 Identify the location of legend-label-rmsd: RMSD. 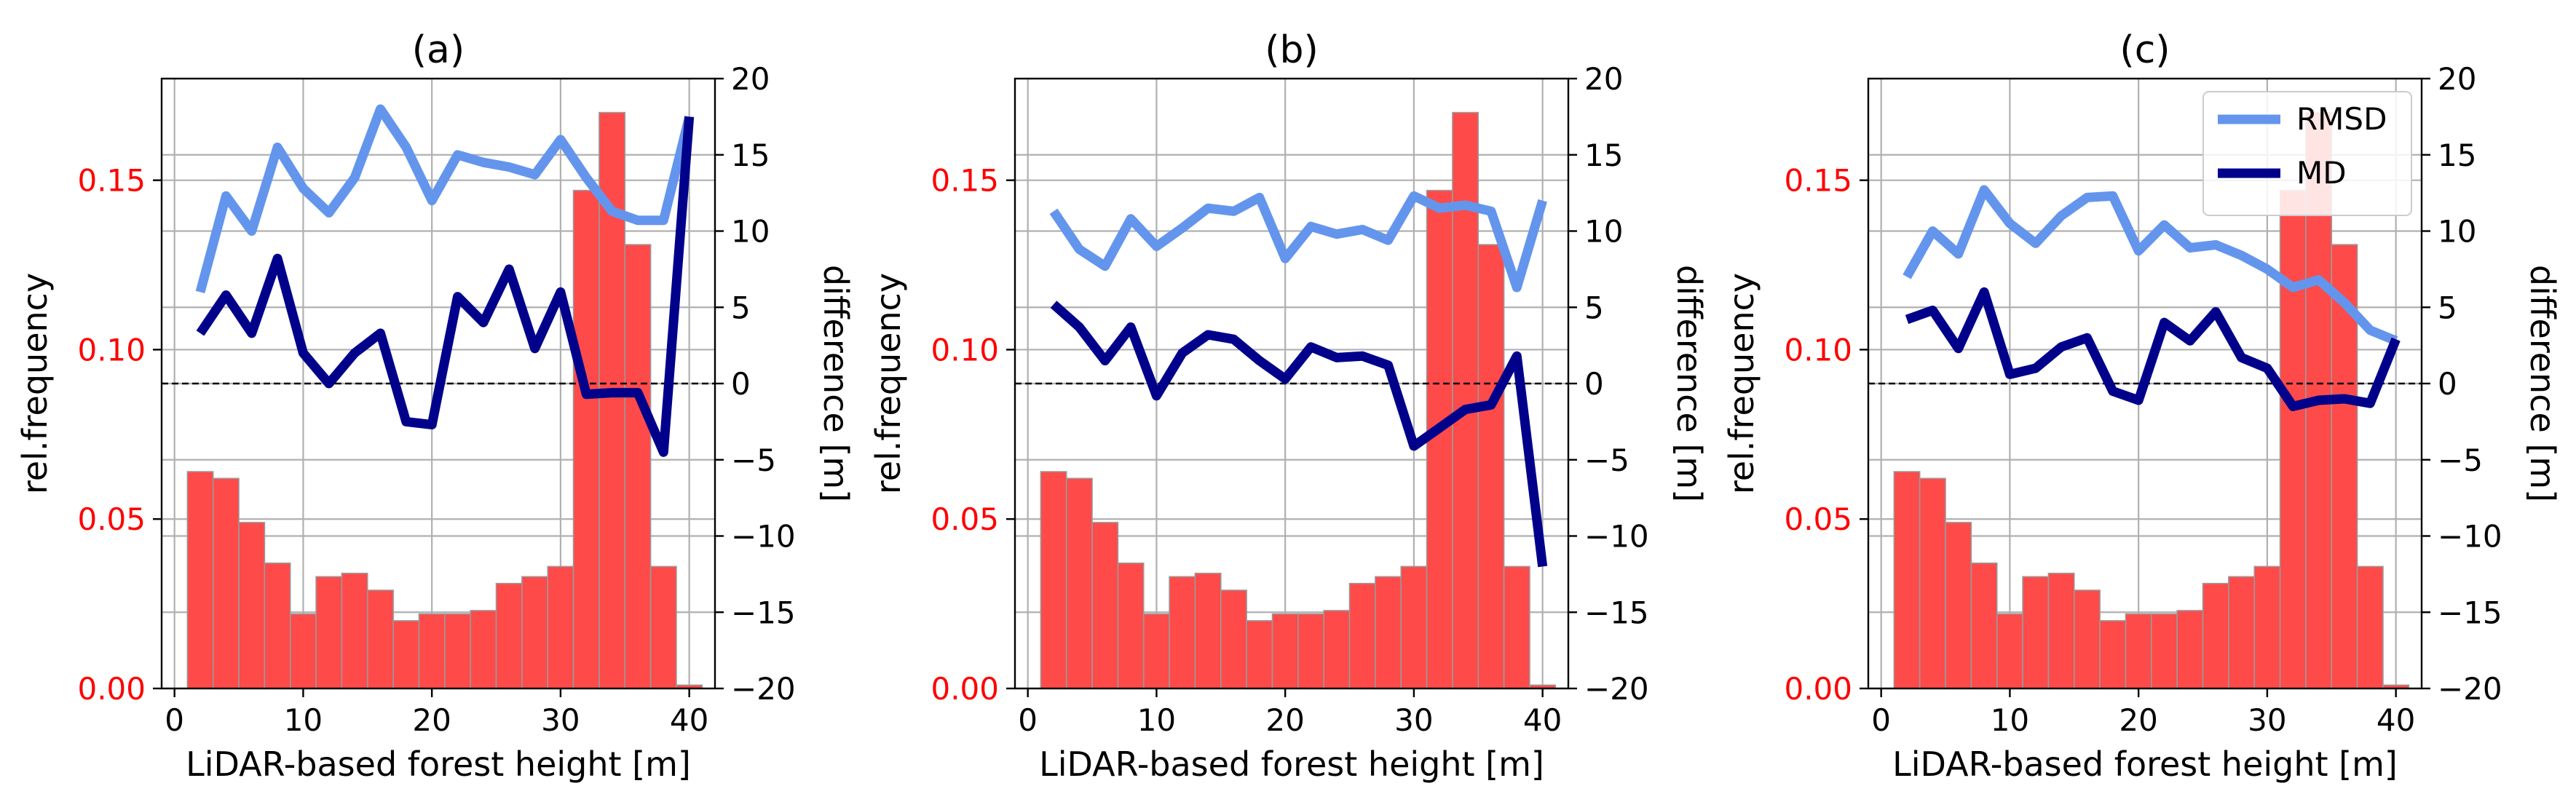
(2341, 119).